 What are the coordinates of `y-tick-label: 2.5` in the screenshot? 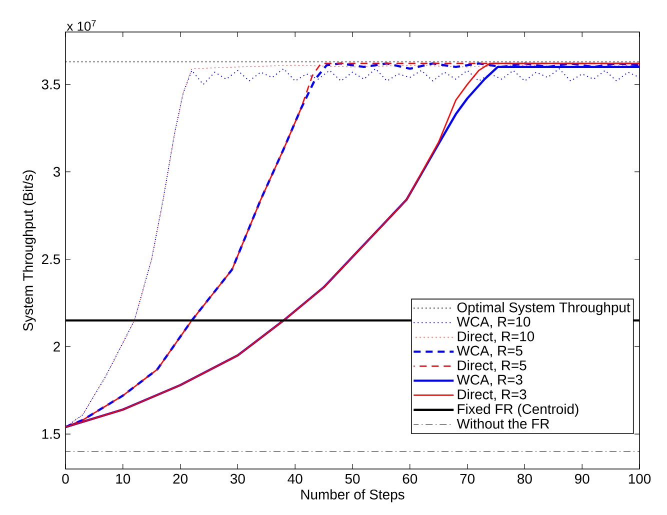 It's located at (51, 259).